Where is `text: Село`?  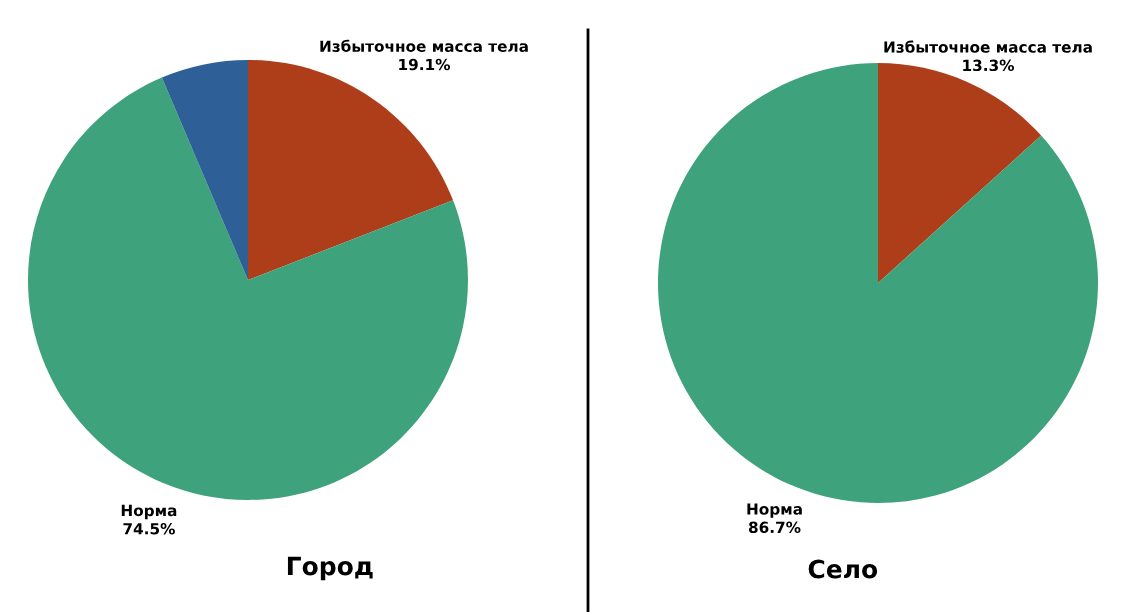
text: Село is located at coordinates (843, 569).